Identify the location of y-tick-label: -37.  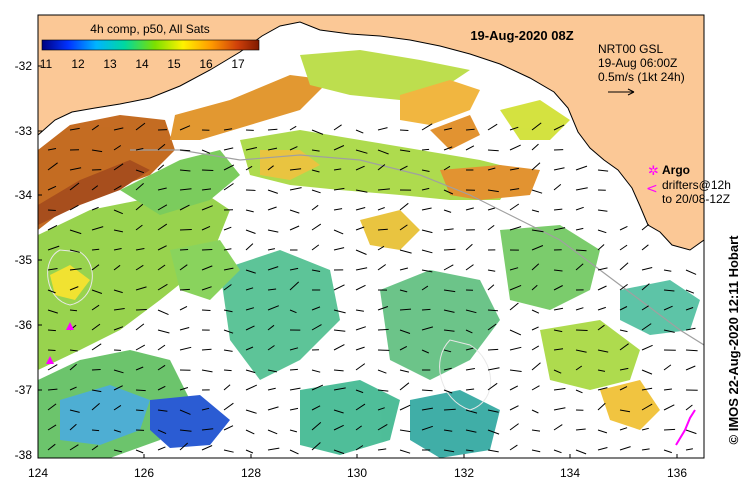
(24, 390).